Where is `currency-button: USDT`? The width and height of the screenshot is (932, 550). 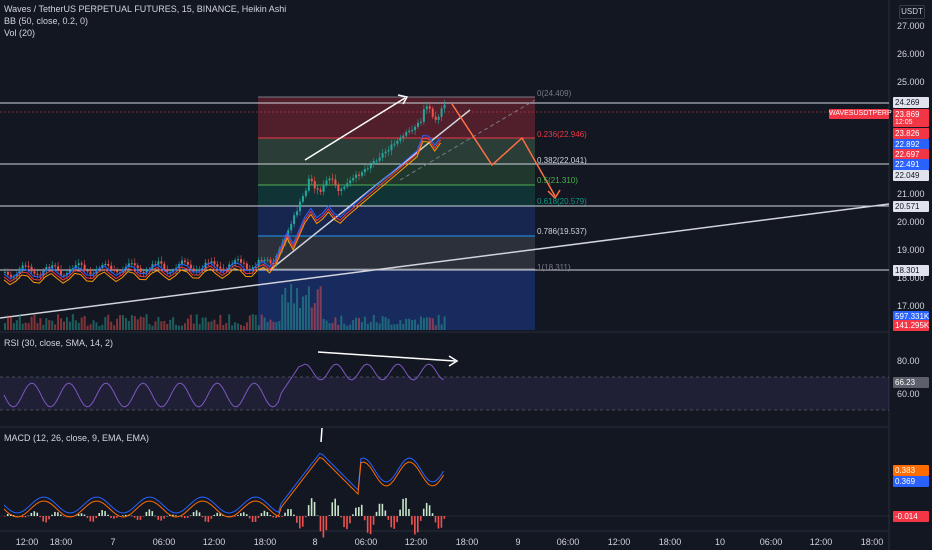
currency-button: USDT is located at coordinates (912, 12).